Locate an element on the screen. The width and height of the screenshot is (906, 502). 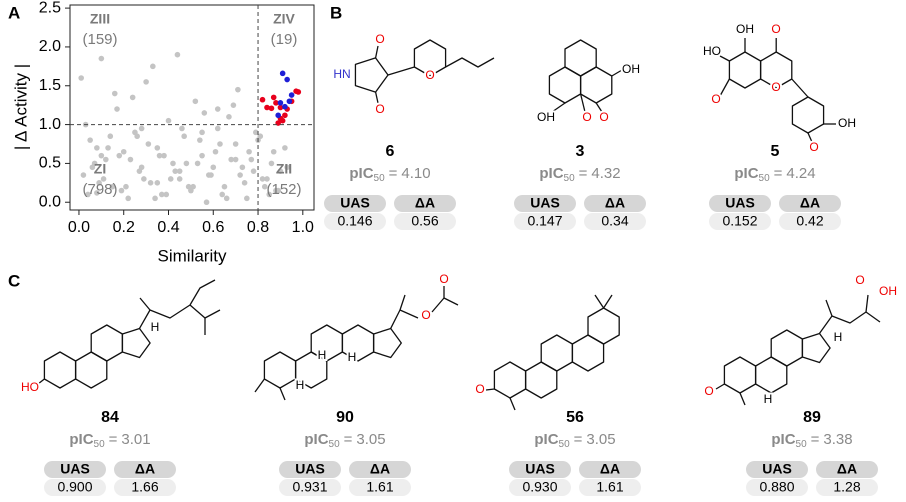
pill-text: 0.880 is located at coordinates (776, 487).